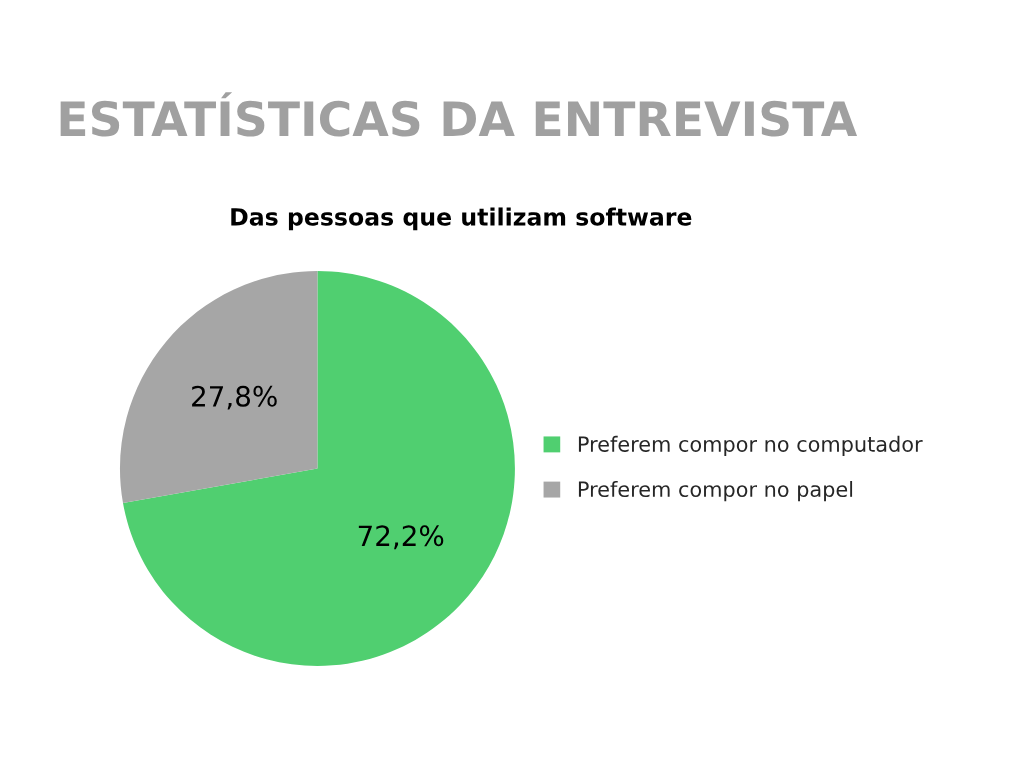 The width and height of the screenshot is (1024, 768). What do you see at coordinates (234, 397) in the screenshot?
I see `data-label: 27,8%` at bounding box center [234, 397].